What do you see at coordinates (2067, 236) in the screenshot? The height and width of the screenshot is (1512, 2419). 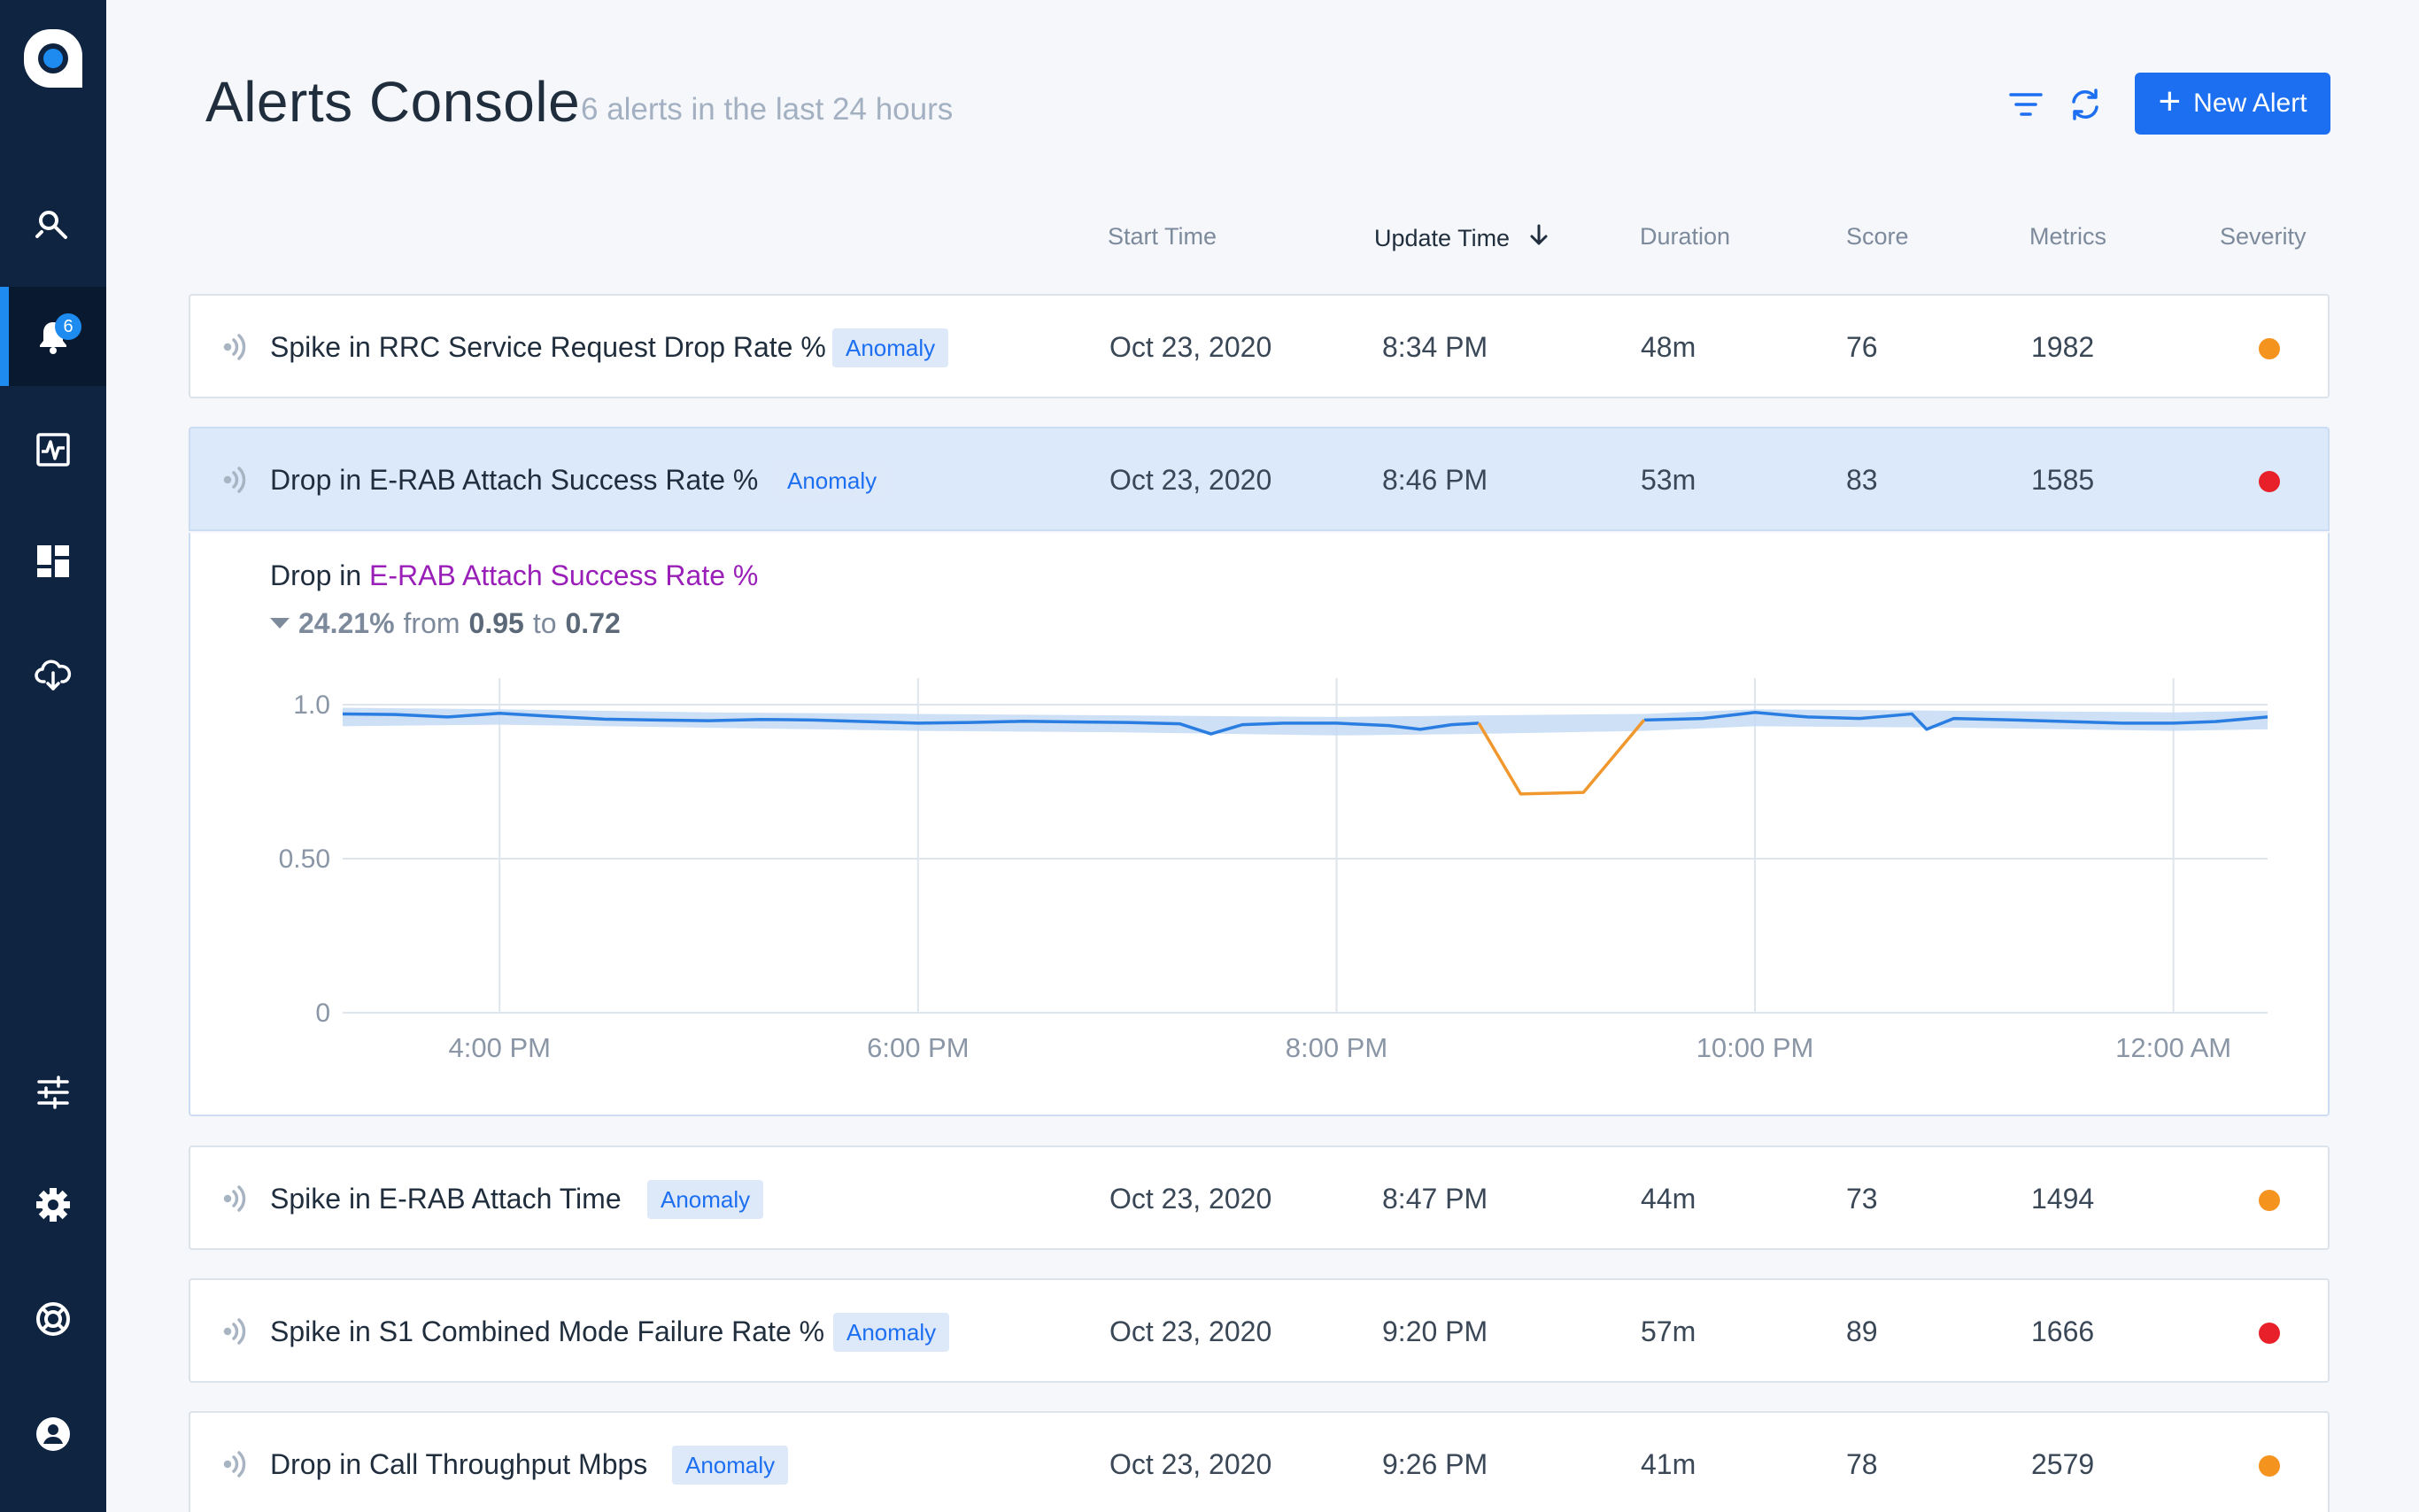 I see `column-header-metrics: Metrics` at bounding box center [2067, 236].